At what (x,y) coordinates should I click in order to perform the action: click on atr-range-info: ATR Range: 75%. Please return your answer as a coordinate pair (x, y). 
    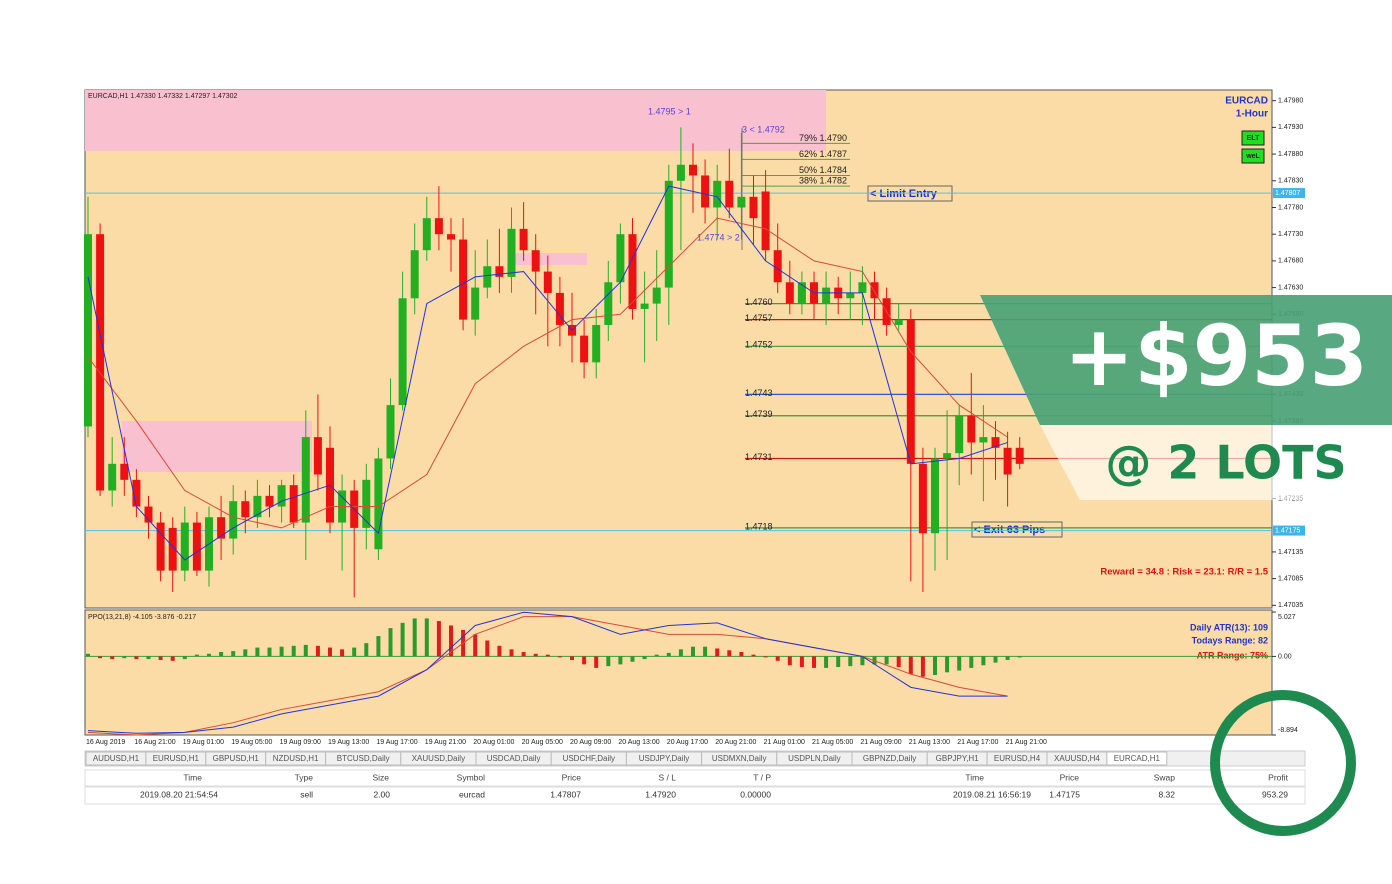
    Looking at the image, I should click on (1232, 655).